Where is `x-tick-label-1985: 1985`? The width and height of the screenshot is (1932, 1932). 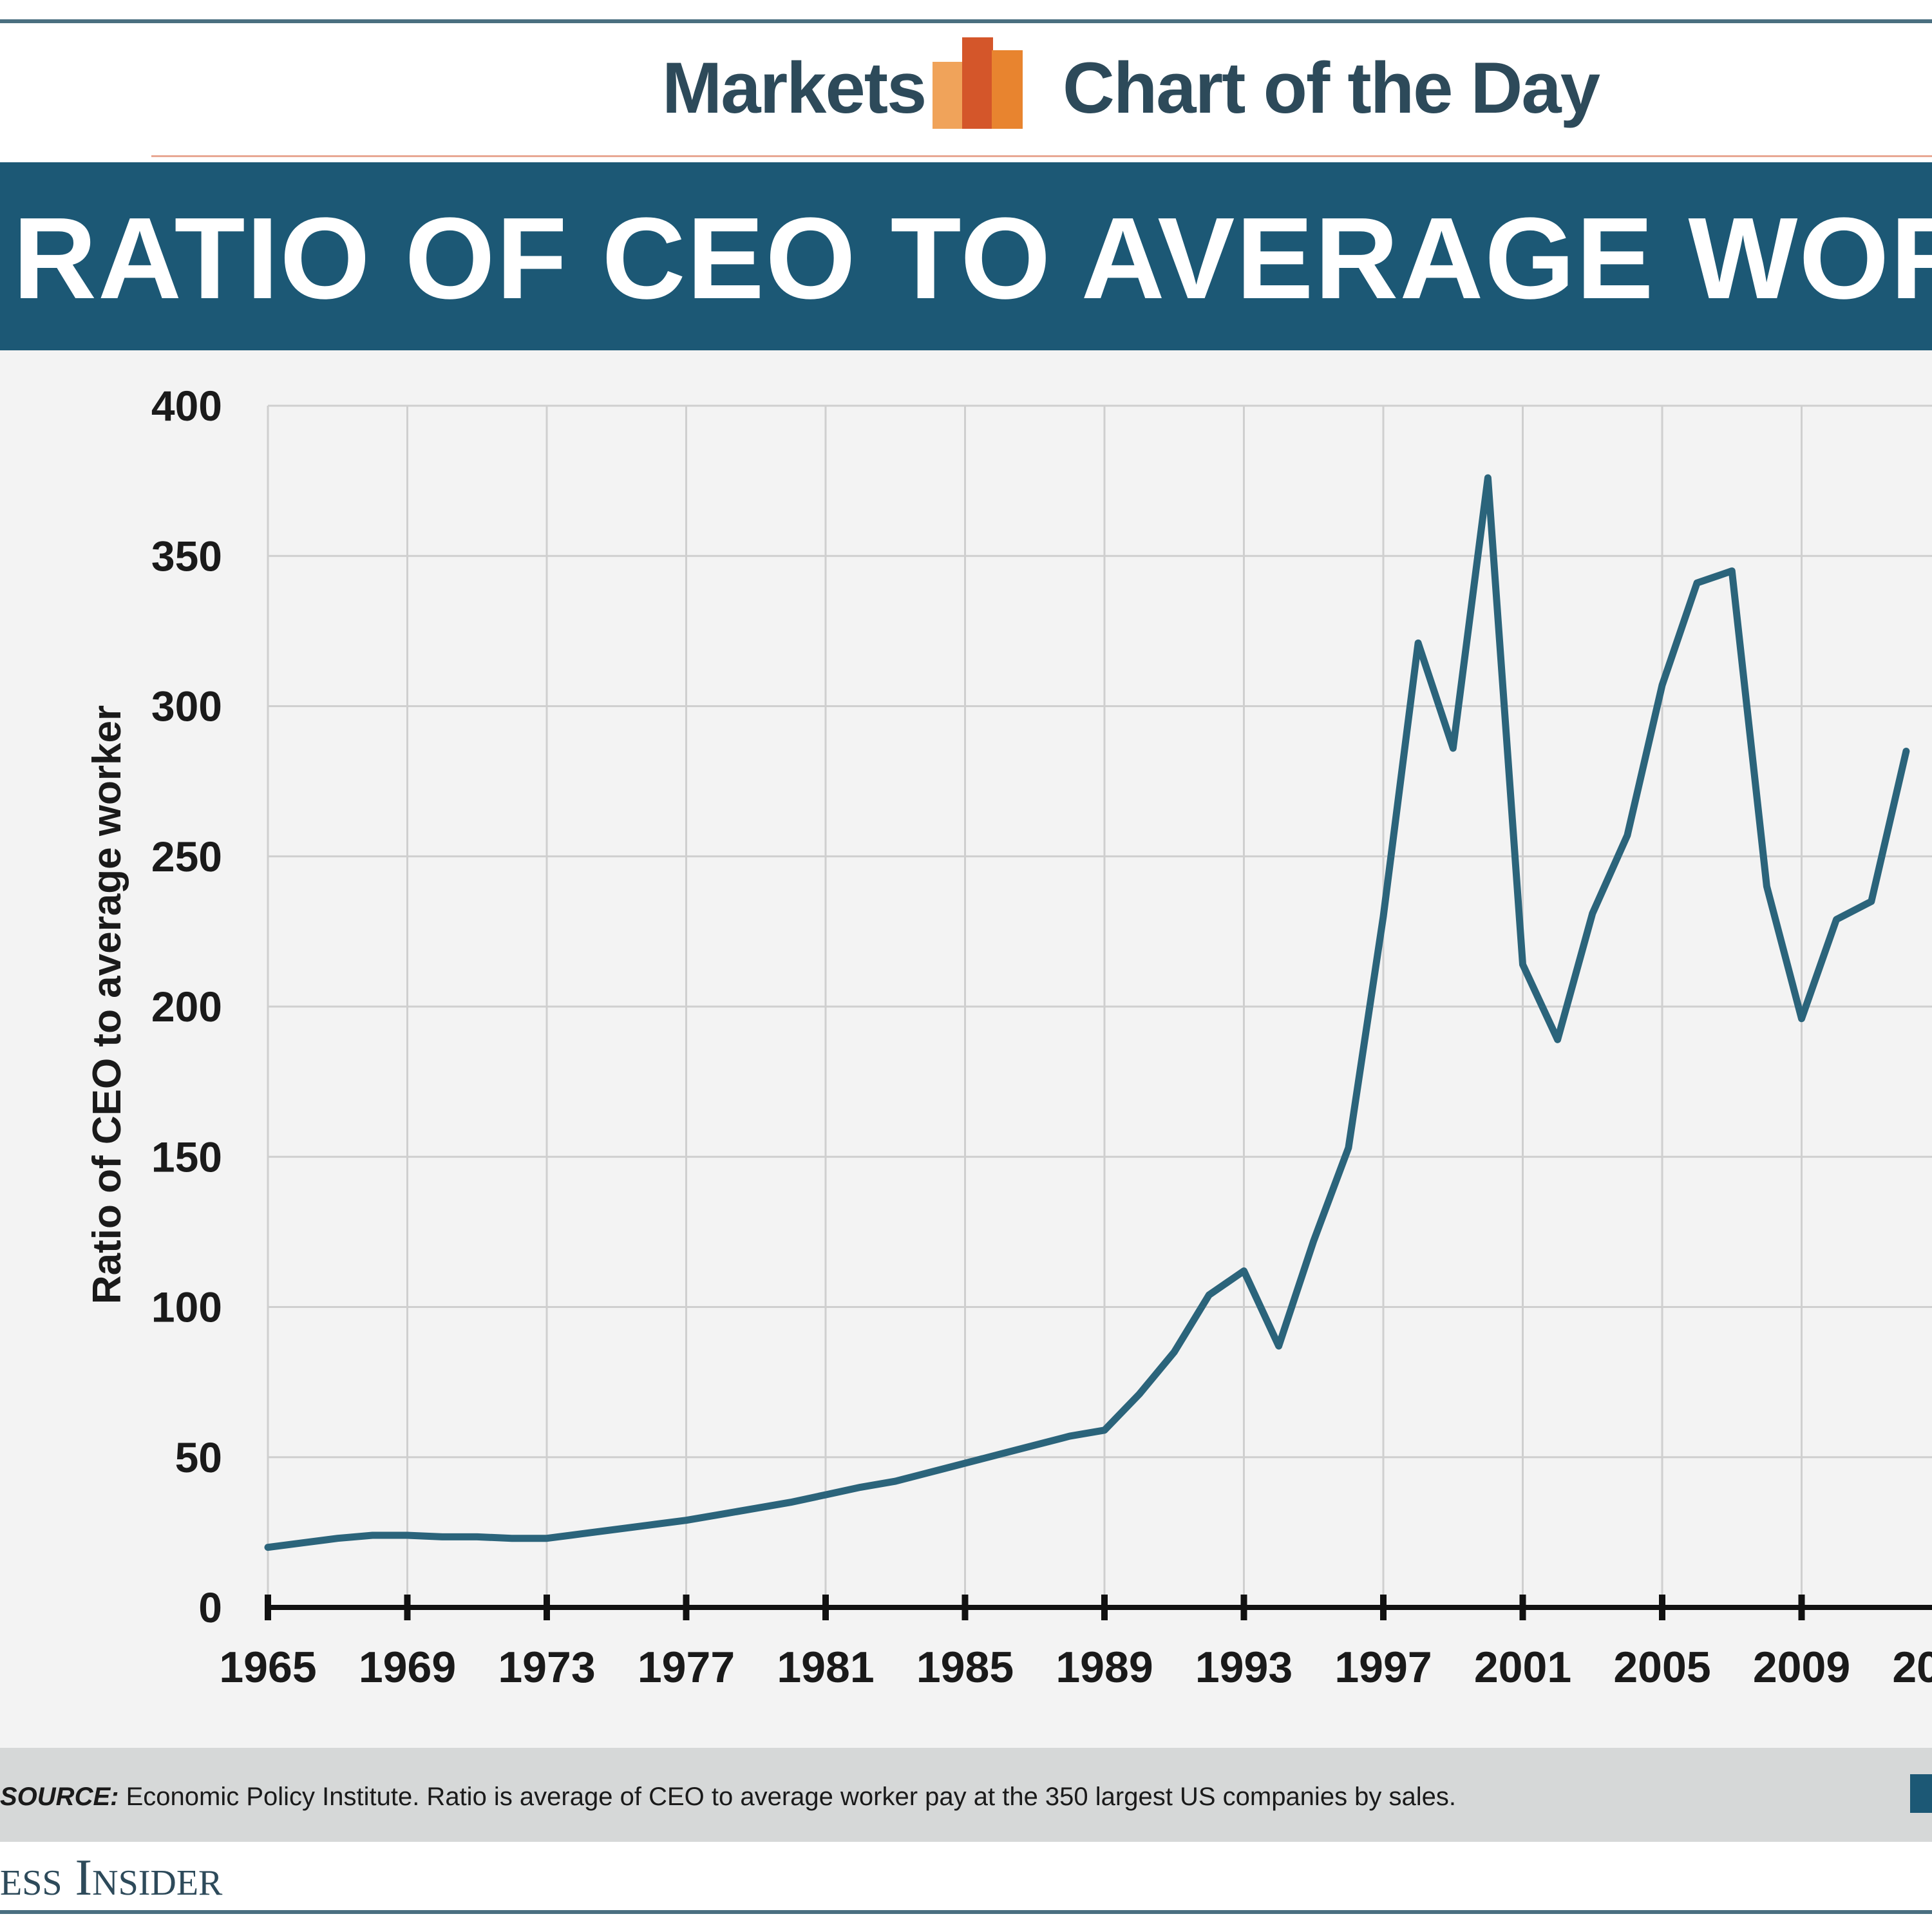
x-tick-label-1985: 1985 is located at coordinates (965, 1667).